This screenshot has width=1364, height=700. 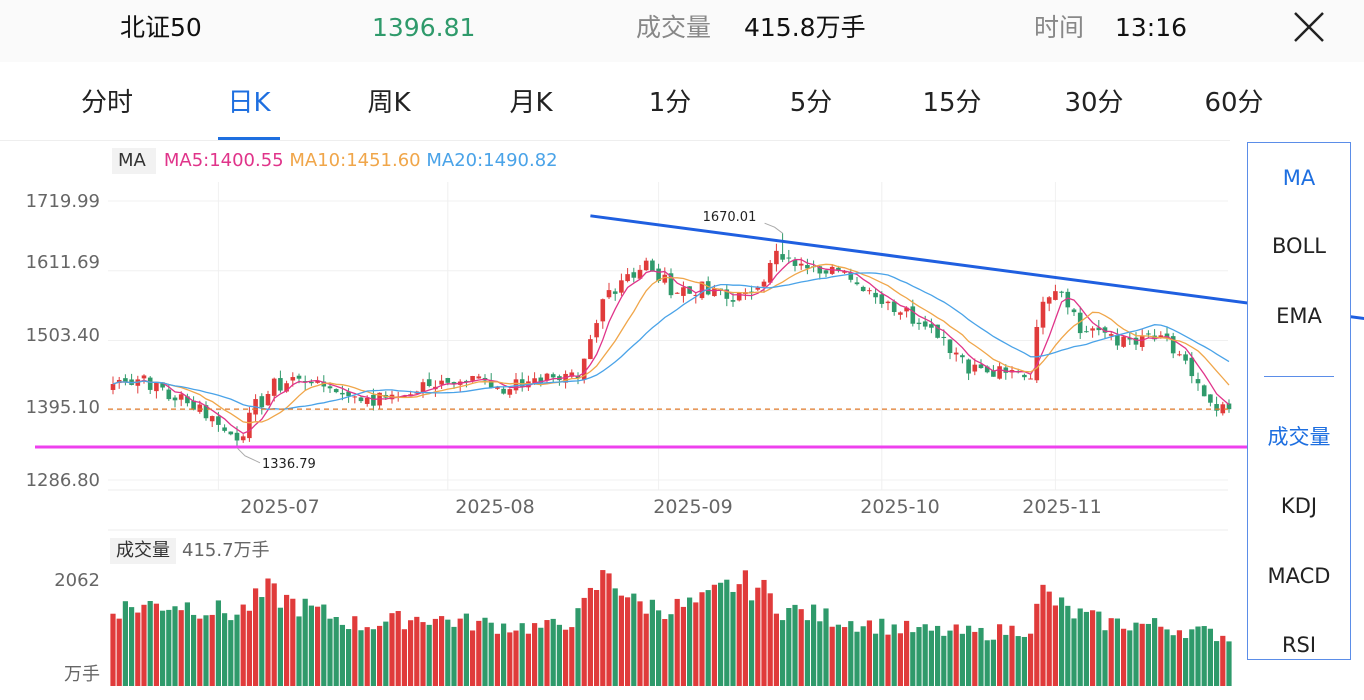 What do you see at coordinates (1062, 507) in the screenshot?
I see `x-tick-label: 2025-11` at bounding box center [1062, 507].